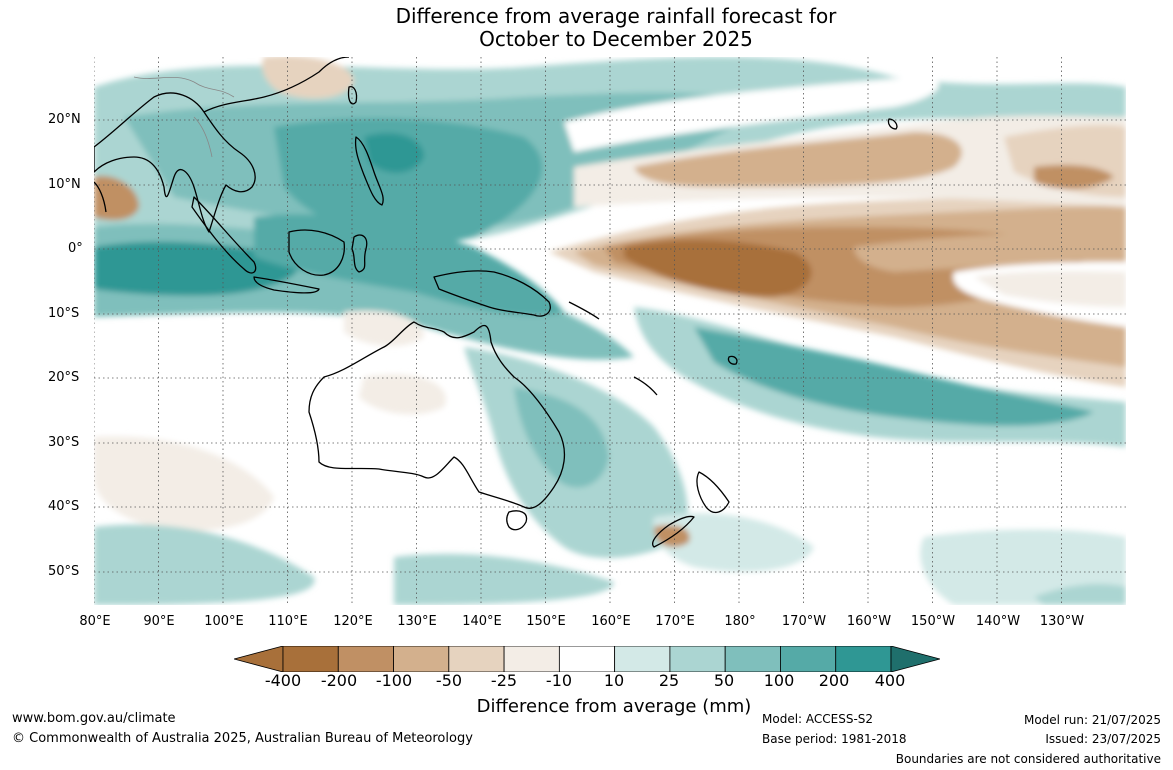  What do you see at coordinates (369, 171) in the screenshot?
I see `coastline-philippines` at bounding box center [369, 171].